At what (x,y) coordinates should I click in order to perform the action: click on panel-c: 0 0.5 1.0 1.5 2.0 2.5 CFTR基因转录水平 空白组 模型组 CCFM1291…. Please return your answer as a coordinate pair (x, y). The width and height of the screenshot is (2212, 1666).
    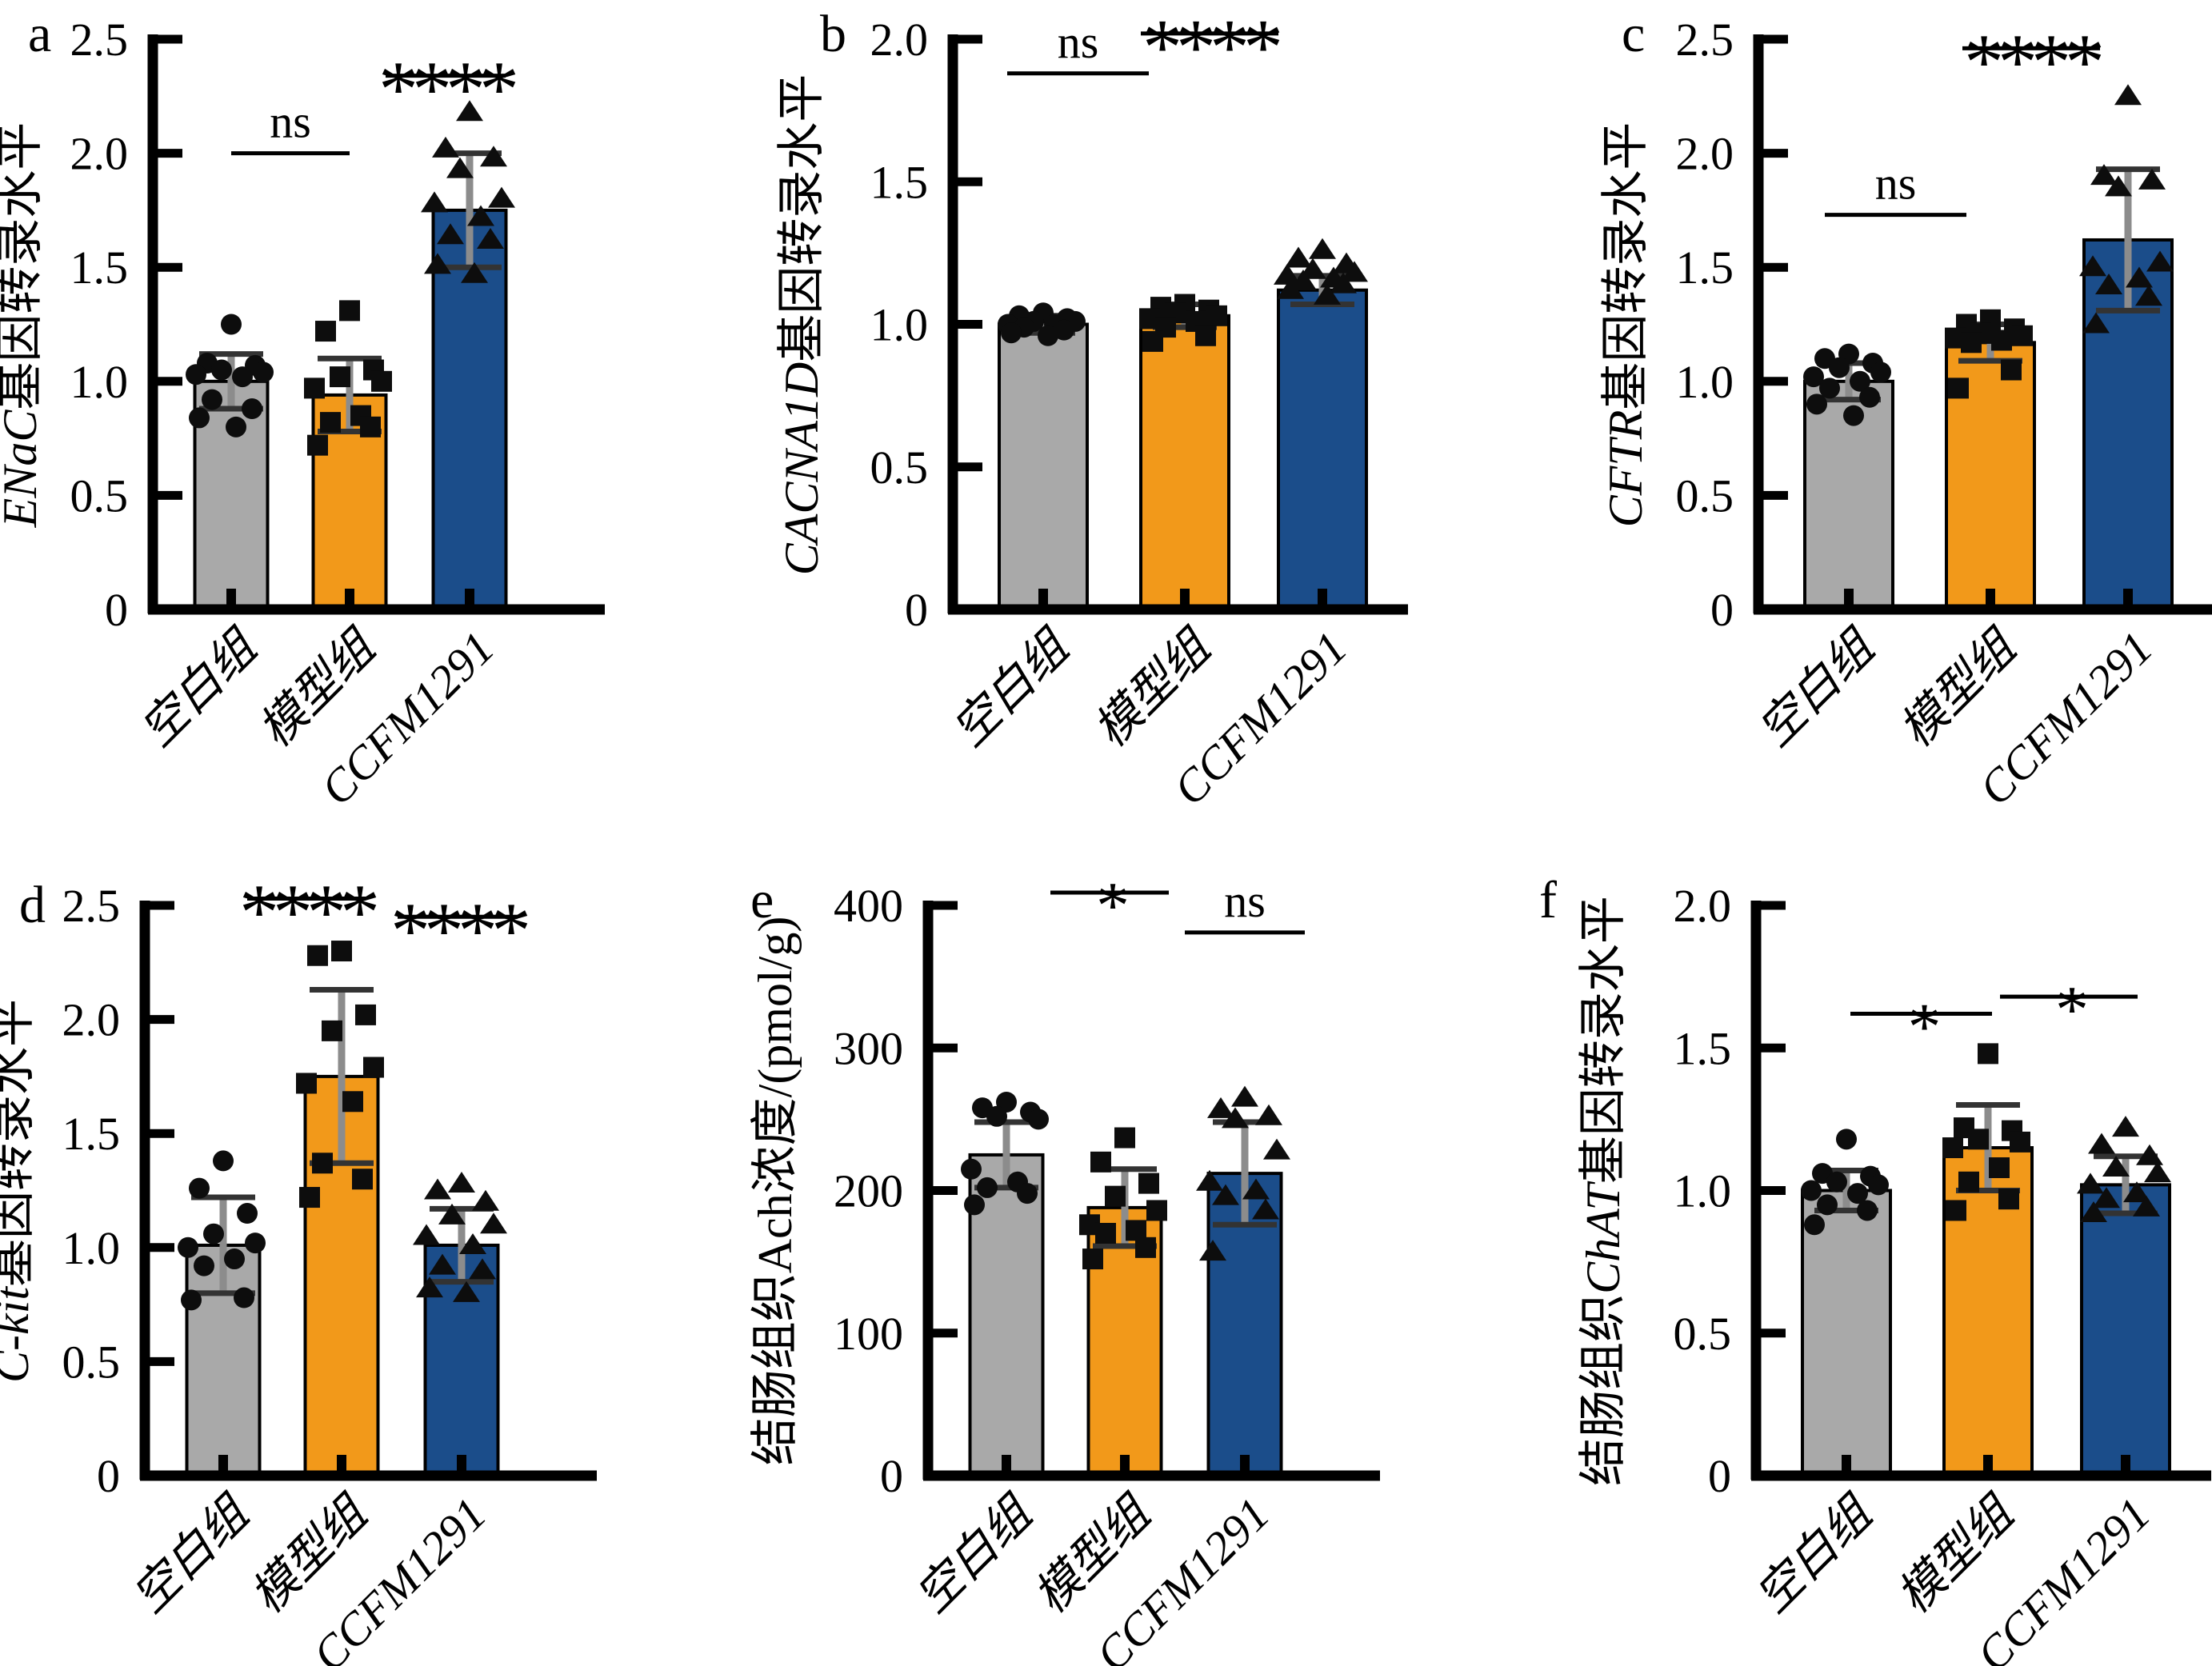
    Looking at the image, I should click on (1905, 408).